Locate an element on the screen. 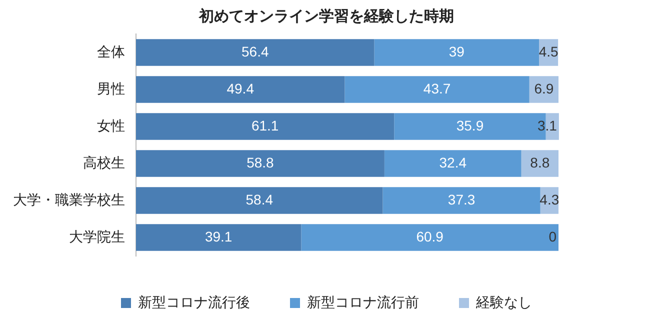  data-label: 6.9 is located at coordinates (544, 88).